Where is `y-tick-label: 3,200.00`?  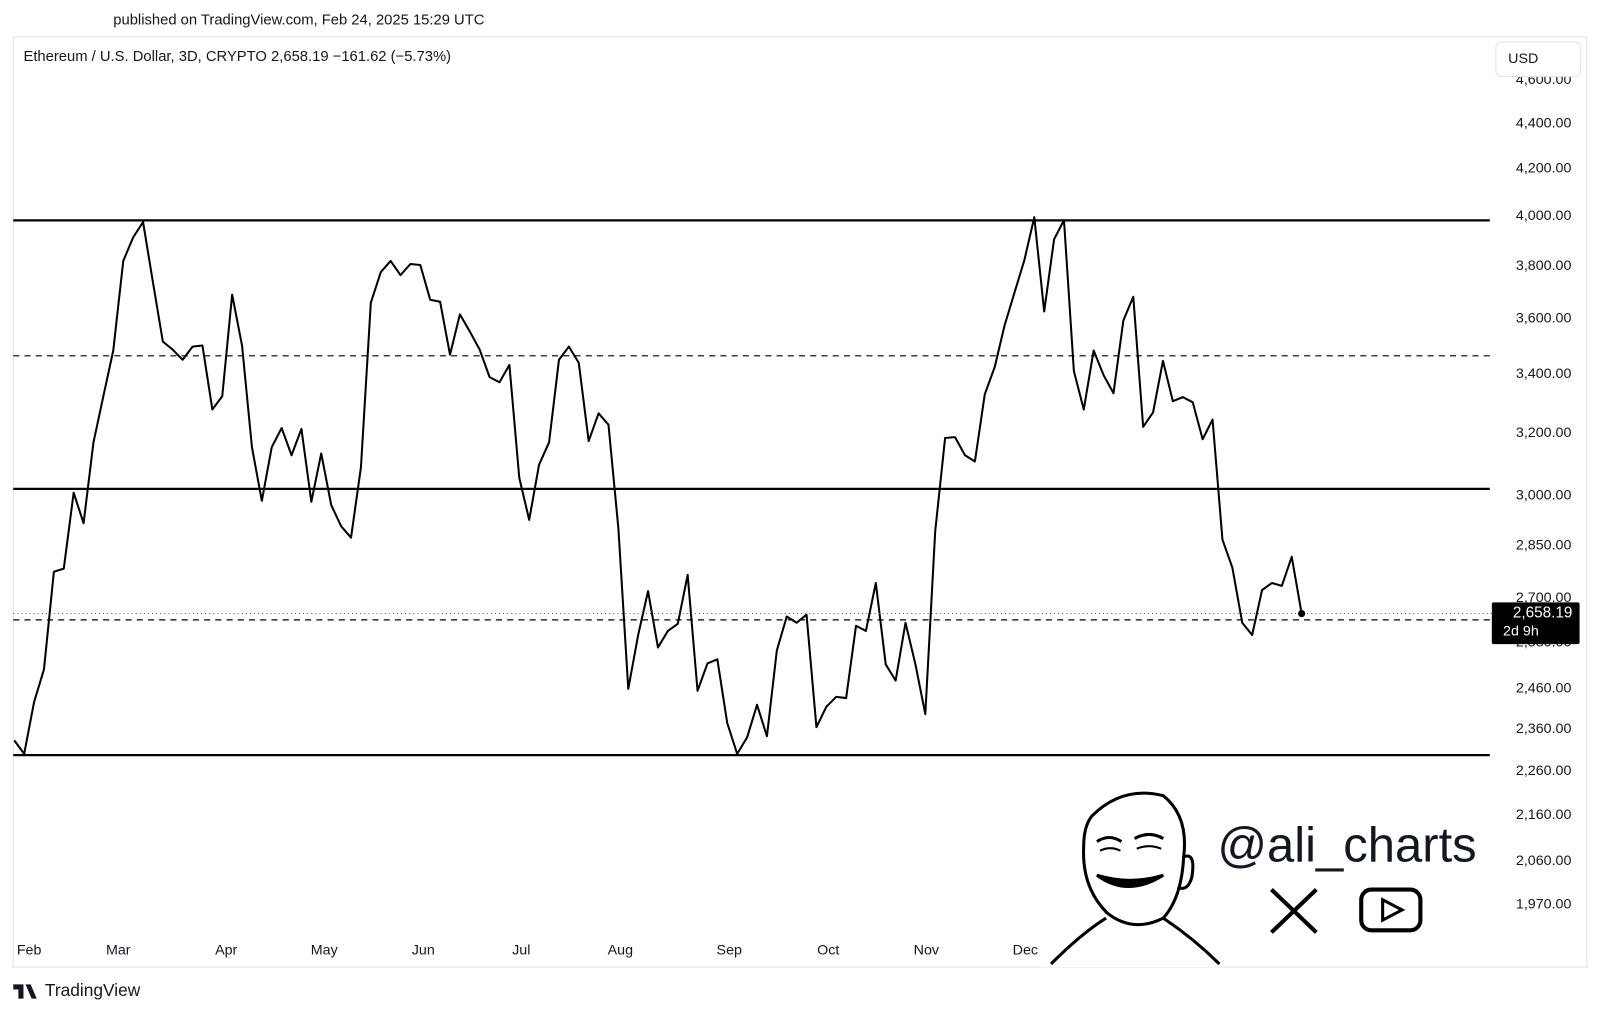 y-tick-label: 3,200.00 is located at coordinates (1544, 433).